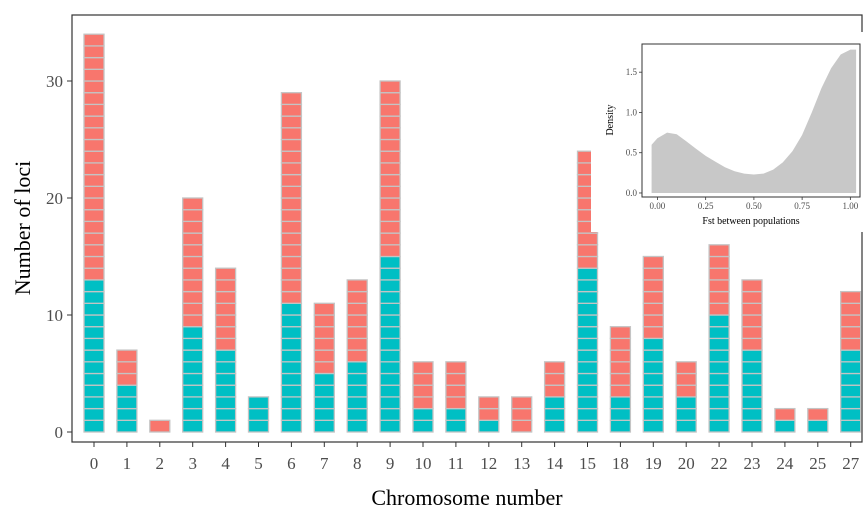 This screenshot has width=865, height=514. What do you see at coordinates (423, 463) in the screenshot?
I see `x-tick-label: 10` at bounding box center [423, 463].